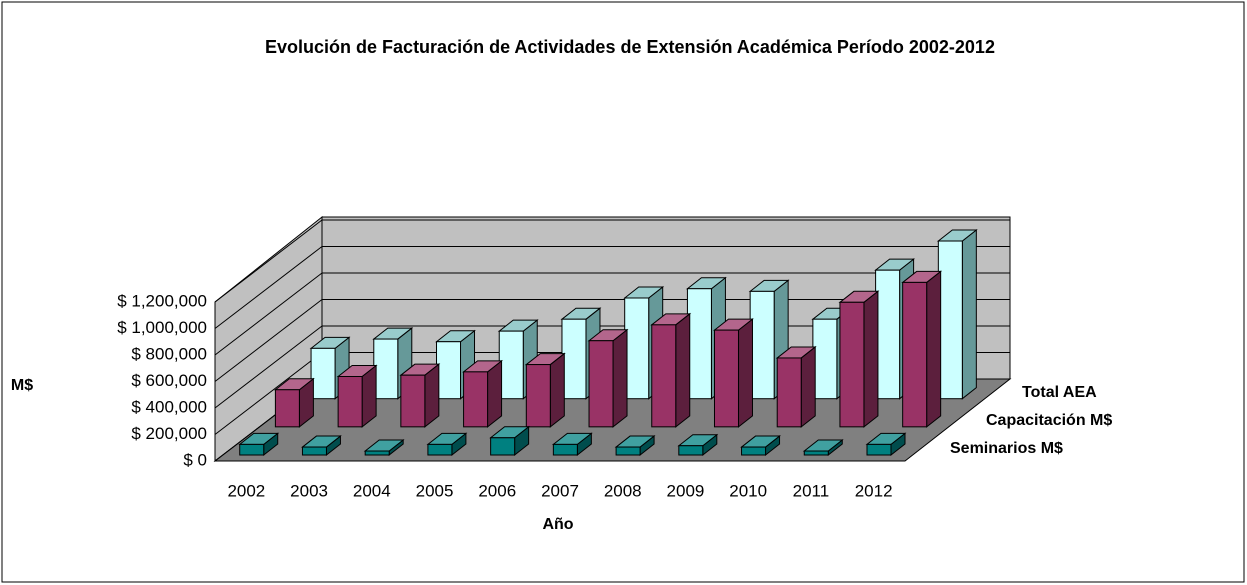  Describe the element at coordinates (246, 490) in the screenshot. I see `x-tick-label: 2002` at that location.